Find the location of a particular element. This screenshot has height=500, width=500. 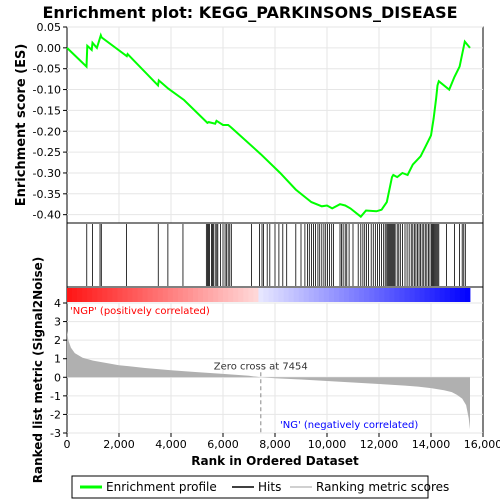

es-tick-label: -0.15 is located at coordinates (47, 110).